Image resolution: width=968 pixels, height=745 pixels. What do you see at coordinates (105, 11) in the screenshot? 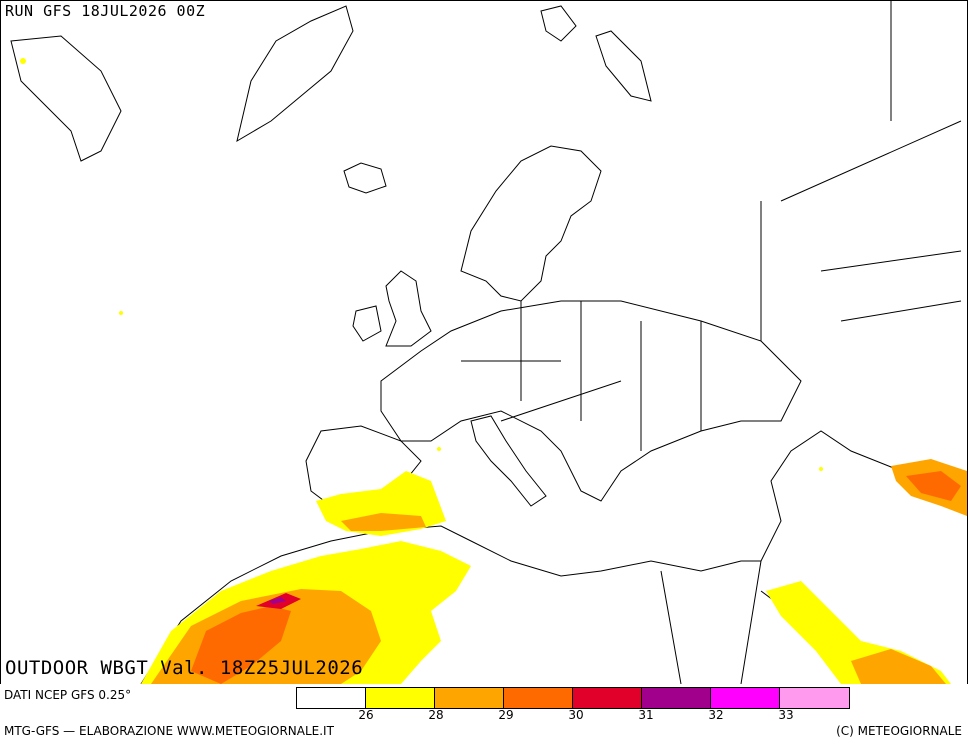
I see `run-label: RUN GFS 18JUL2026 00Z` at bounding box center [105, 11].